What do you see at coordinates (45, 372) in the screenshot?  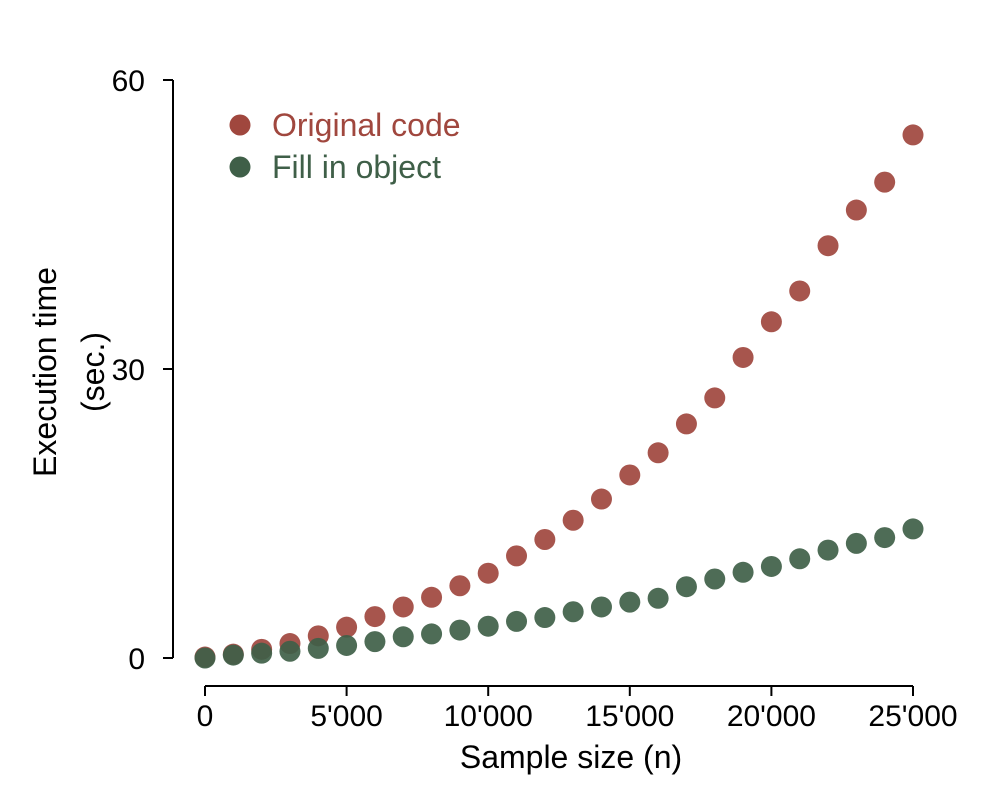 I see `y-axis-title-line1: Execution time` at bounding box center [45, 372].